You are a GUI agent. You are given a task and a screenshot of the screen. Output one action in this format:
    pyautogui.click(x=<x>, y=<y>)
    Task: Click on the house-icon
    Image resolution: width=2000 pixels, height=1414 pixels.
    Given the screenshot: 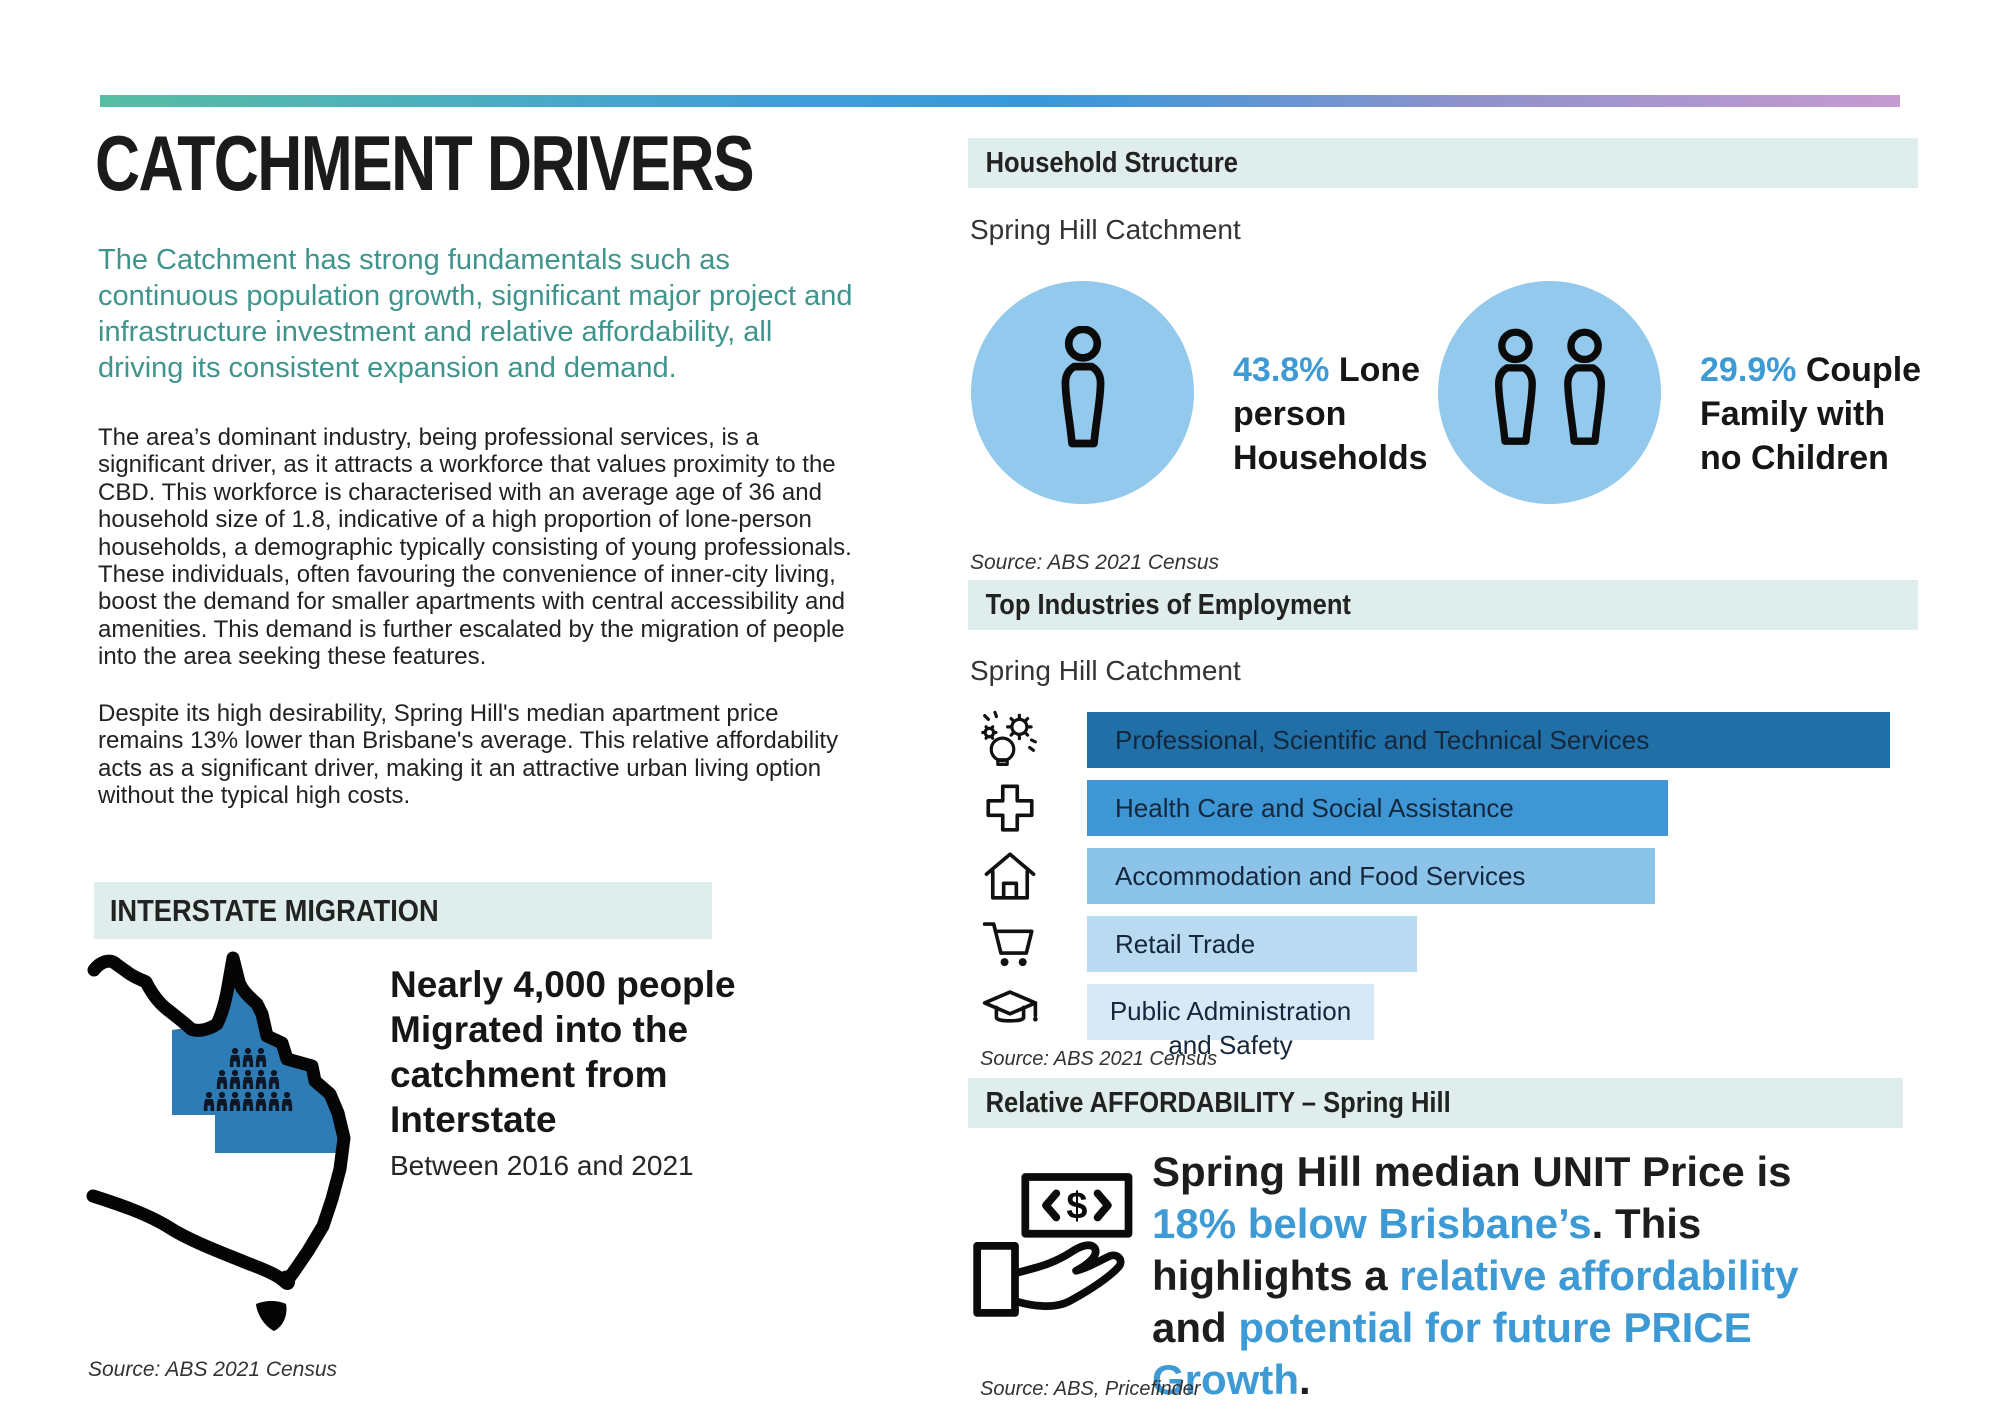 What is the action you would take?
    pyautogui.click(x=1010, y=876)
    